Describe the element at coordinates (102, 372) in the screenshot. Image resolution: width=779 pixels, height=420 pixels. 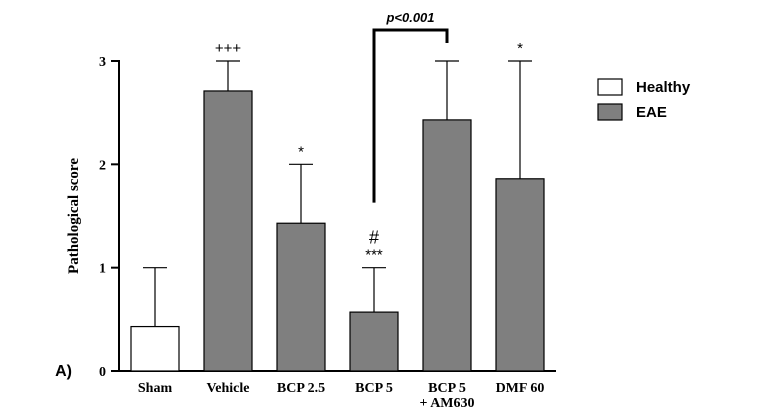
I see `y-tick-label: 0` at that location.